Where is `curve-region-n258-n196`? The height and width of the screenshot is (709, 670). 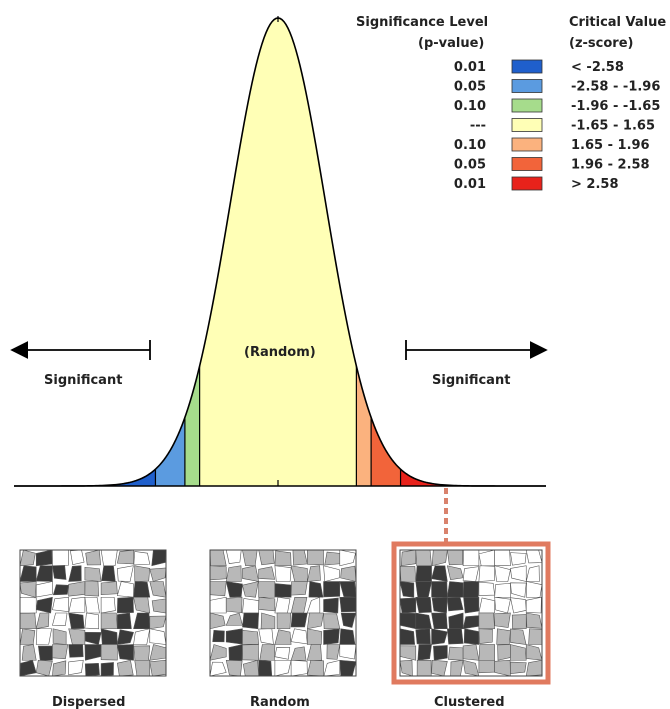 curve-region-n258-n196 is located at coordinates (170, 252).